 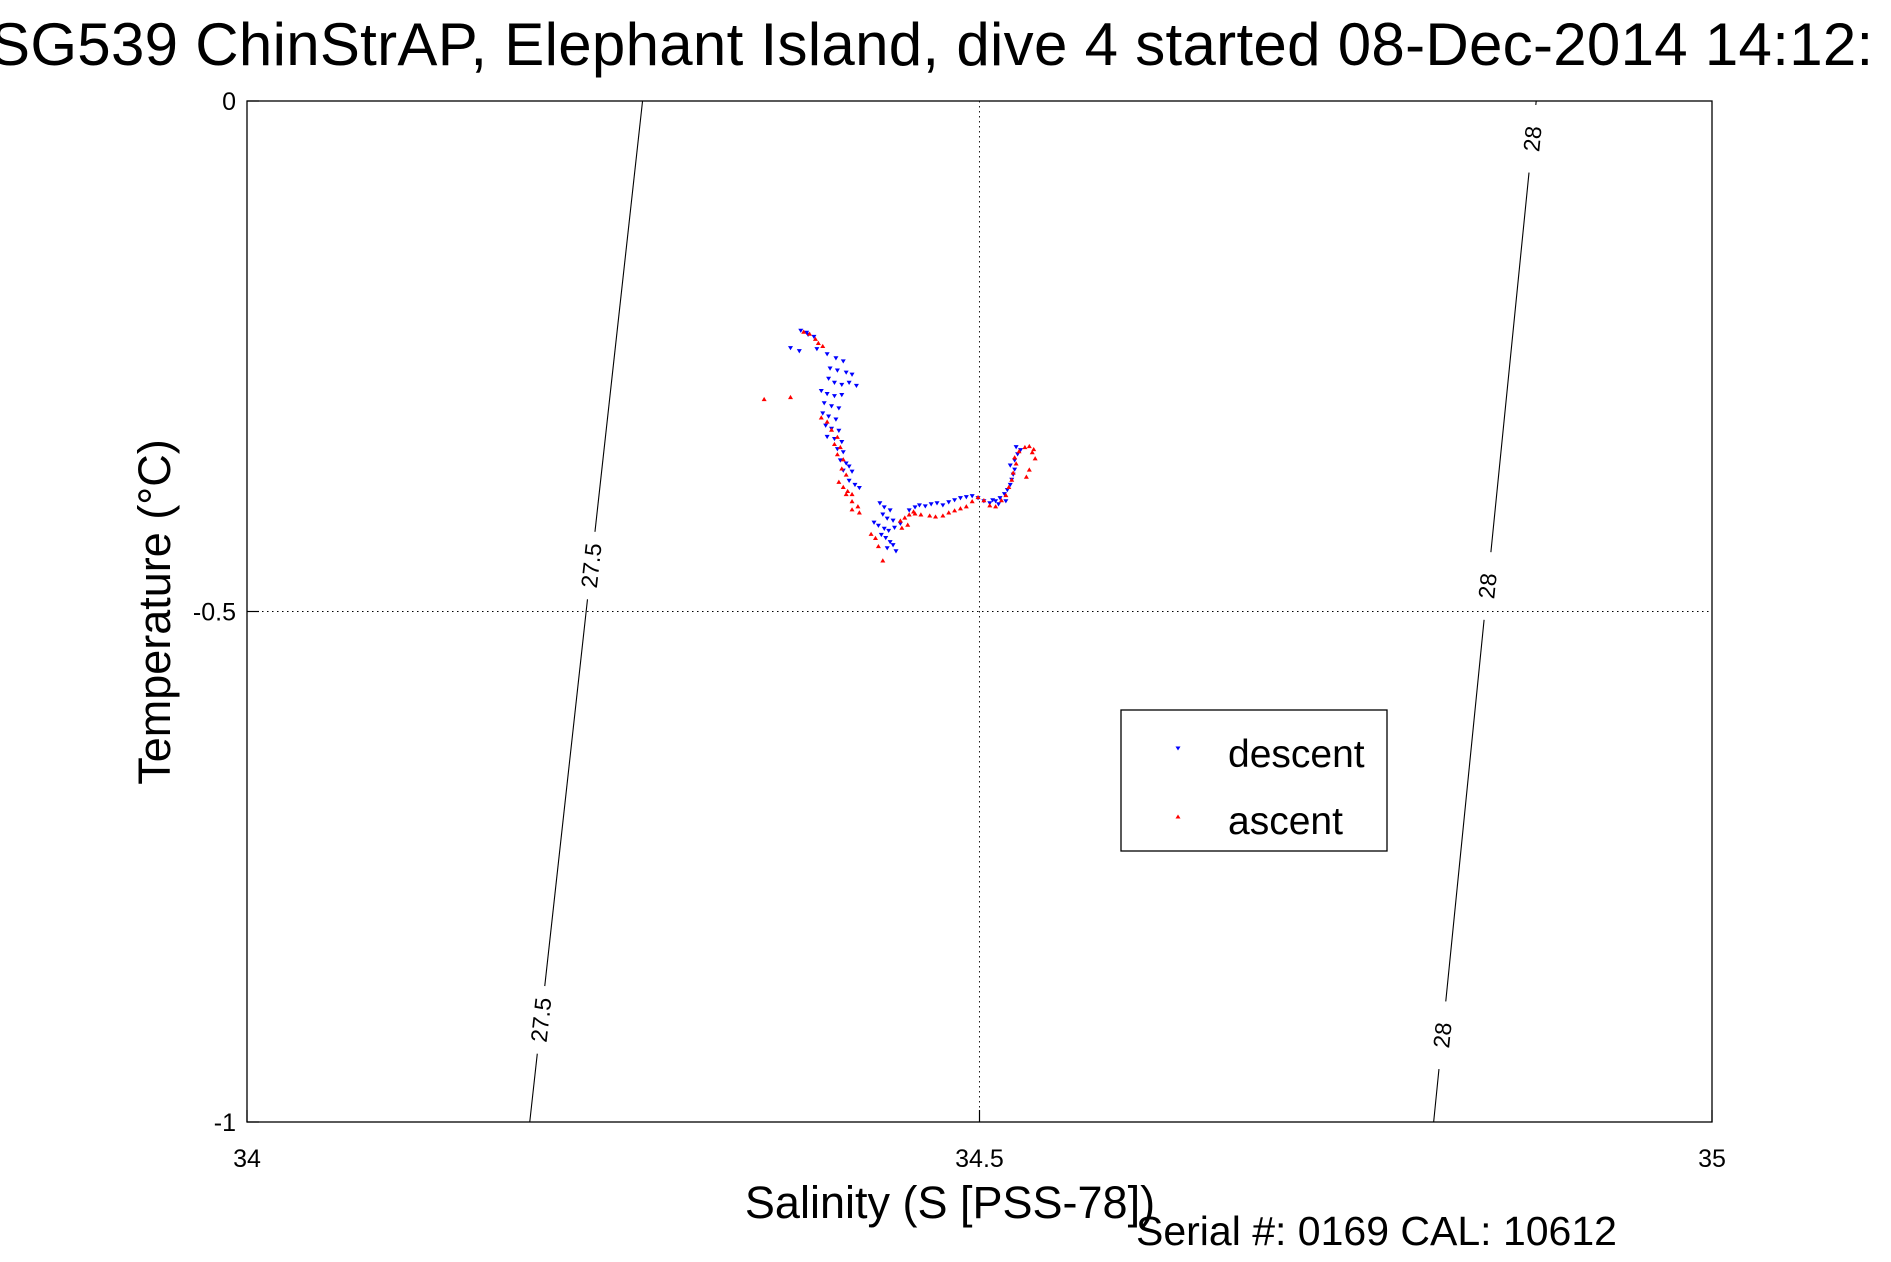 I want to click on descent-series, so click(x=906, y=441).